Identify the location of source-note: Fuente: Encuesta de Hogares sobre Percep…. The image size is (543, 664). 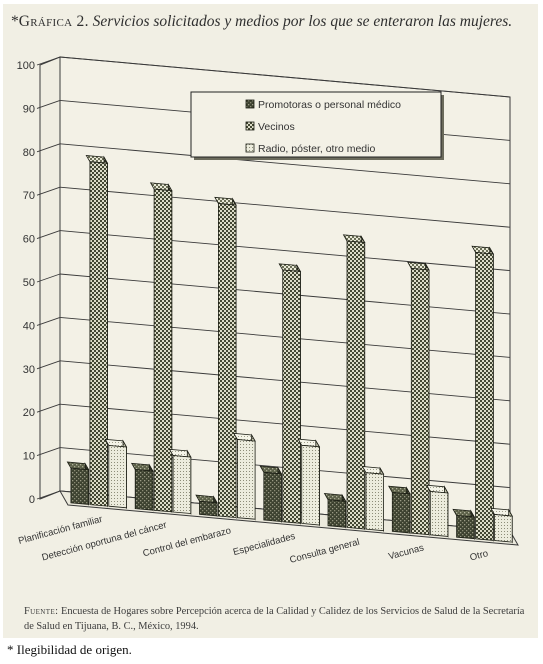
(279, 619).